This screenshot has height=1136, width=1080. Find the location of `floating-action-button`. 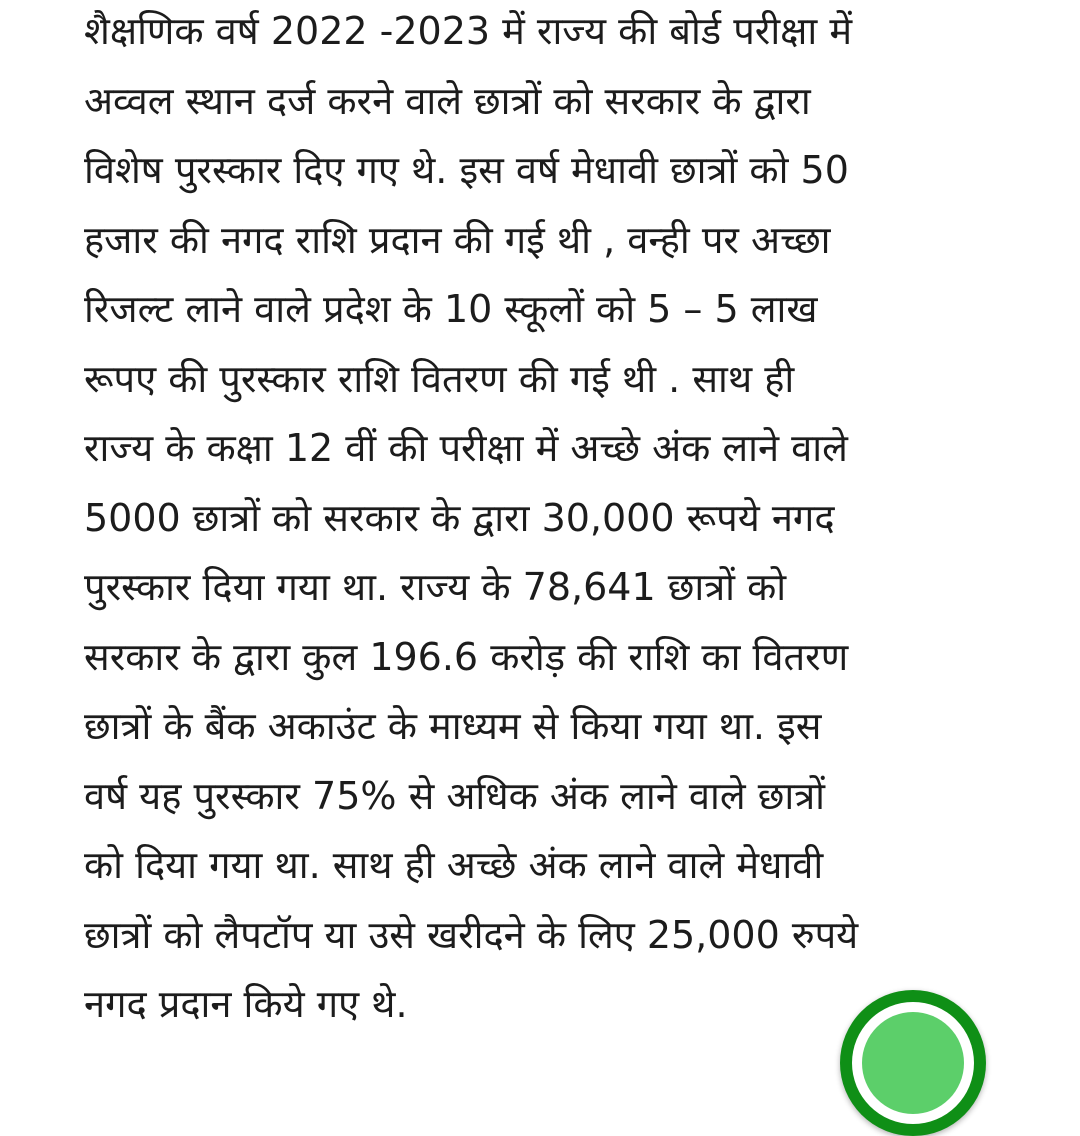

floating-action-button is located at coordinates (913, 1063).